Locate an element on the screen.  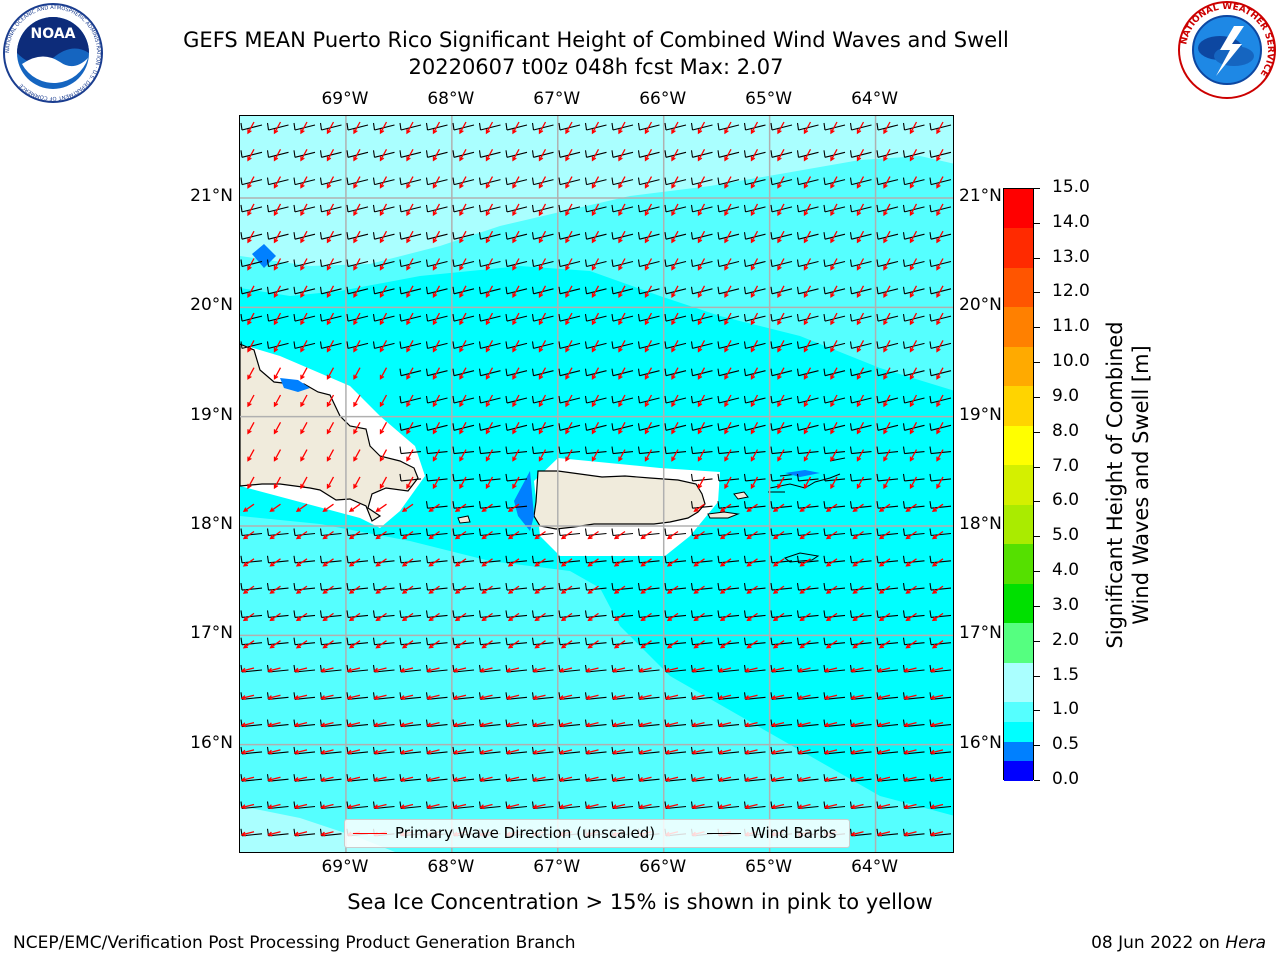
svg-text: NOAA is located at coordinates (53, 34).